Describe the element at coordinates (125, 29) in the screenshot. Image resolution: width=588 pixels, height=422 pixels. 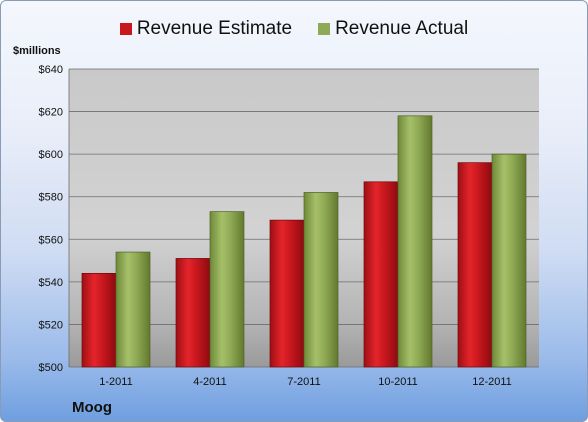
I see `legend-swatch-estimate` at that location.